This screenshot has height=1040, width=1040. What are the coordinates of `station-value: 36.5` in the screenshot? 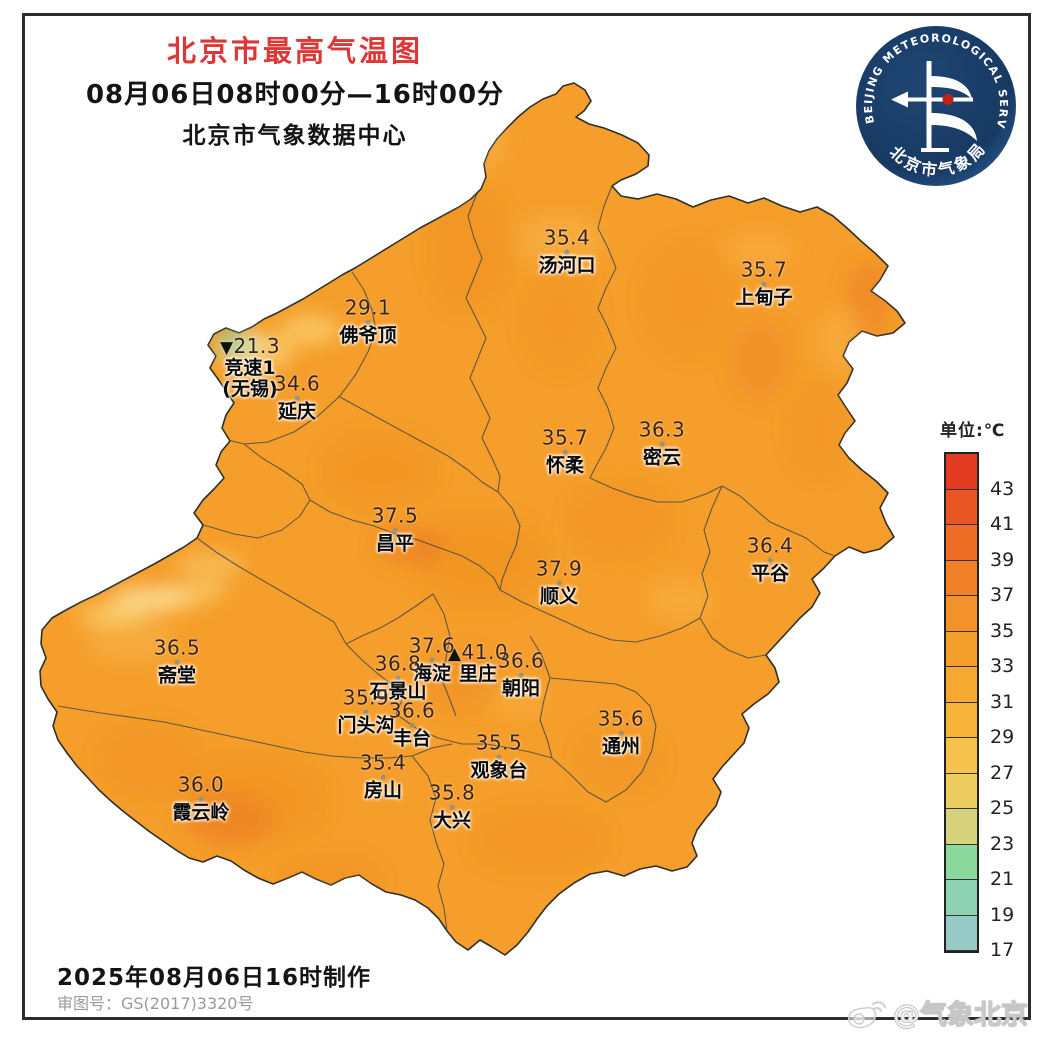 It's located at (177, 647).